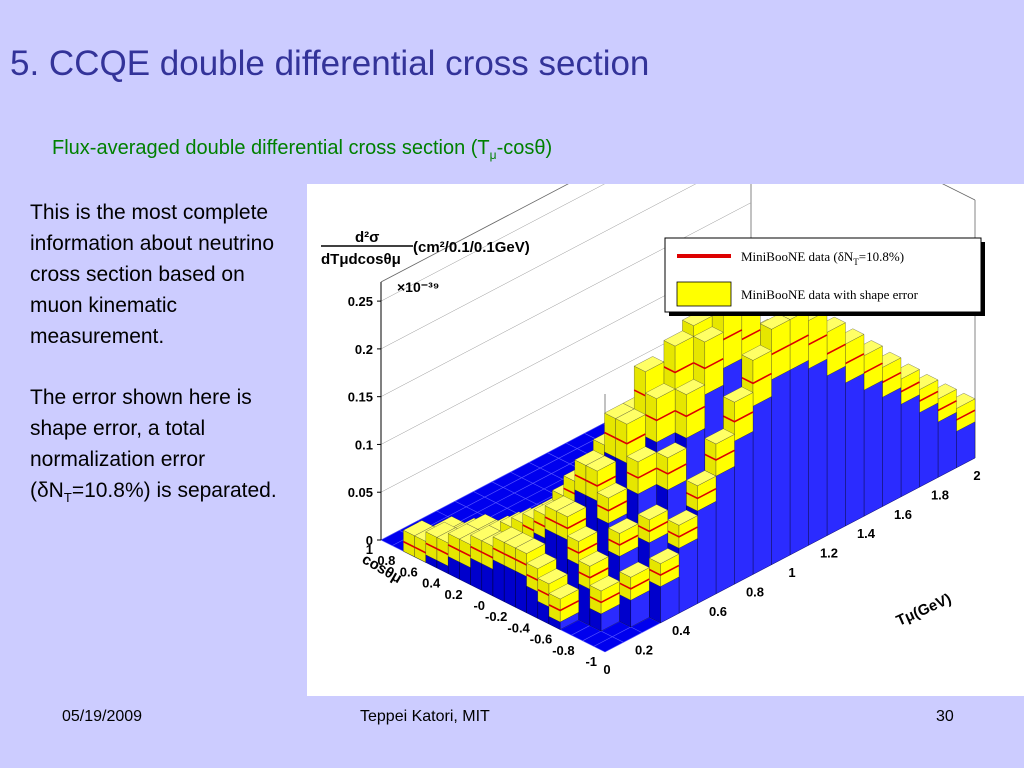 The width and height of the screenshot is (1024, 768). I want to click on y-tick-label: -0.4, so click(518, 627).